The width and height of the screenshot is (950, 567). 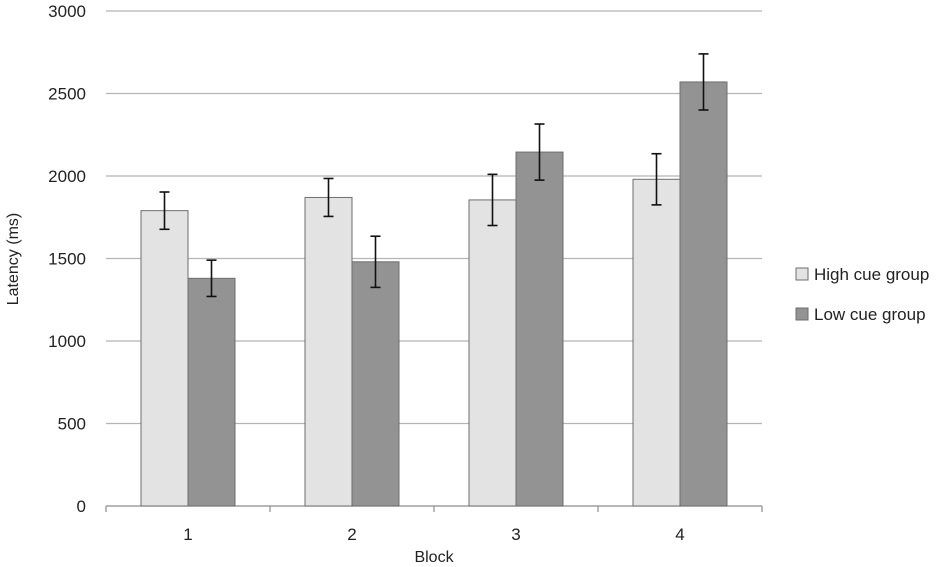 I want to click on y-axis-title: Latency (ms), so click(x=13, y=259).